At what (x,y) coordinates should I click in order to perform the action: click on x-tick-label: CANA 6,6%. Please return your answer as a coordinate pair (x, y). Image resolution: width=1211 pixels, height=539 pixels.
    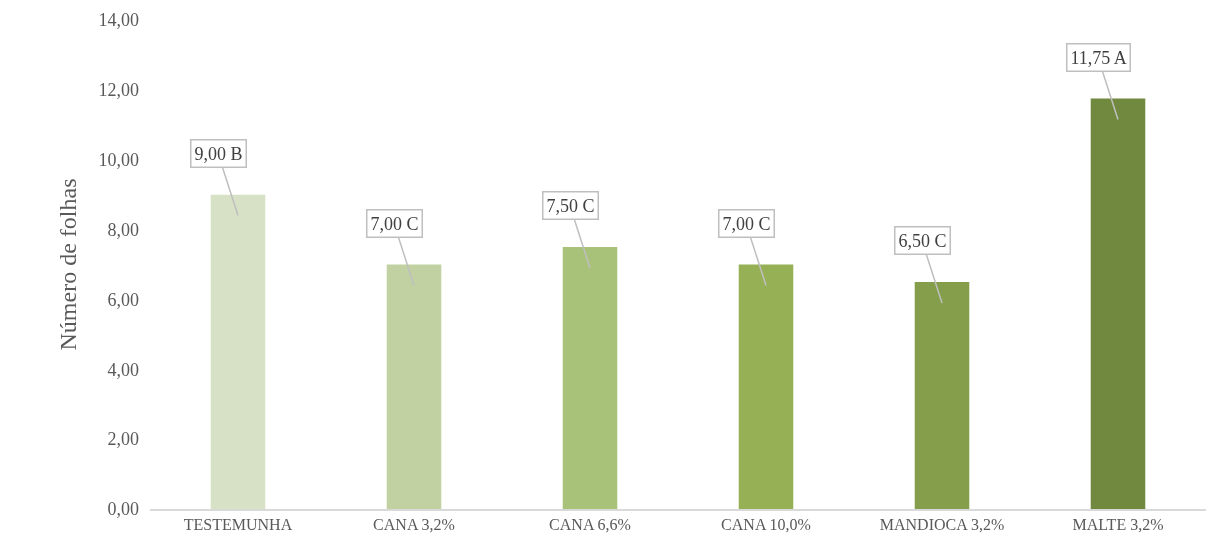
    Looking at the image, I should click on (590, 524).